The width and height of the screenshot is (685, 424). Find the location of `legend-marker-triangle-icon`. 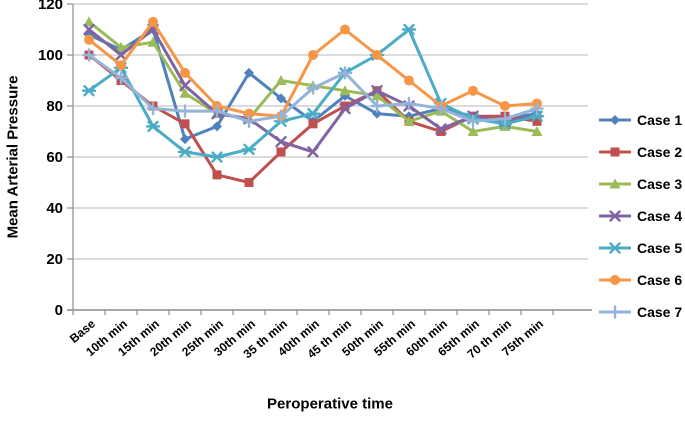

legend-marker-triangle-icon is located at coordinates (615, 183).